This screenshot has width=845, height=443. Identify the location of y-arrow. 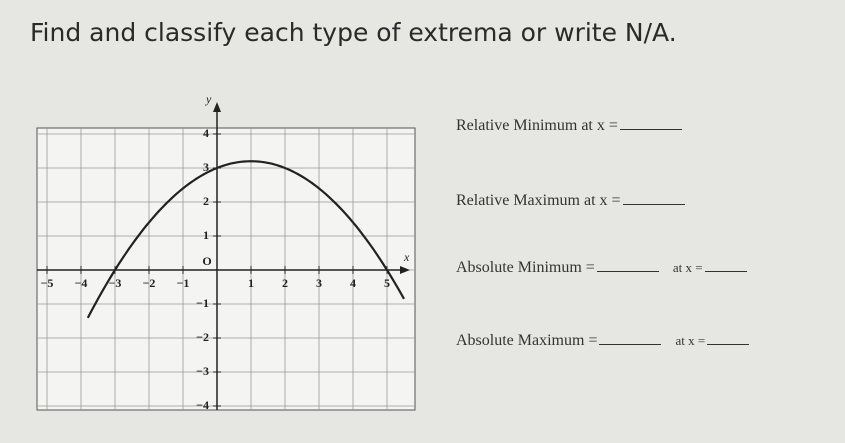
(217, 107).